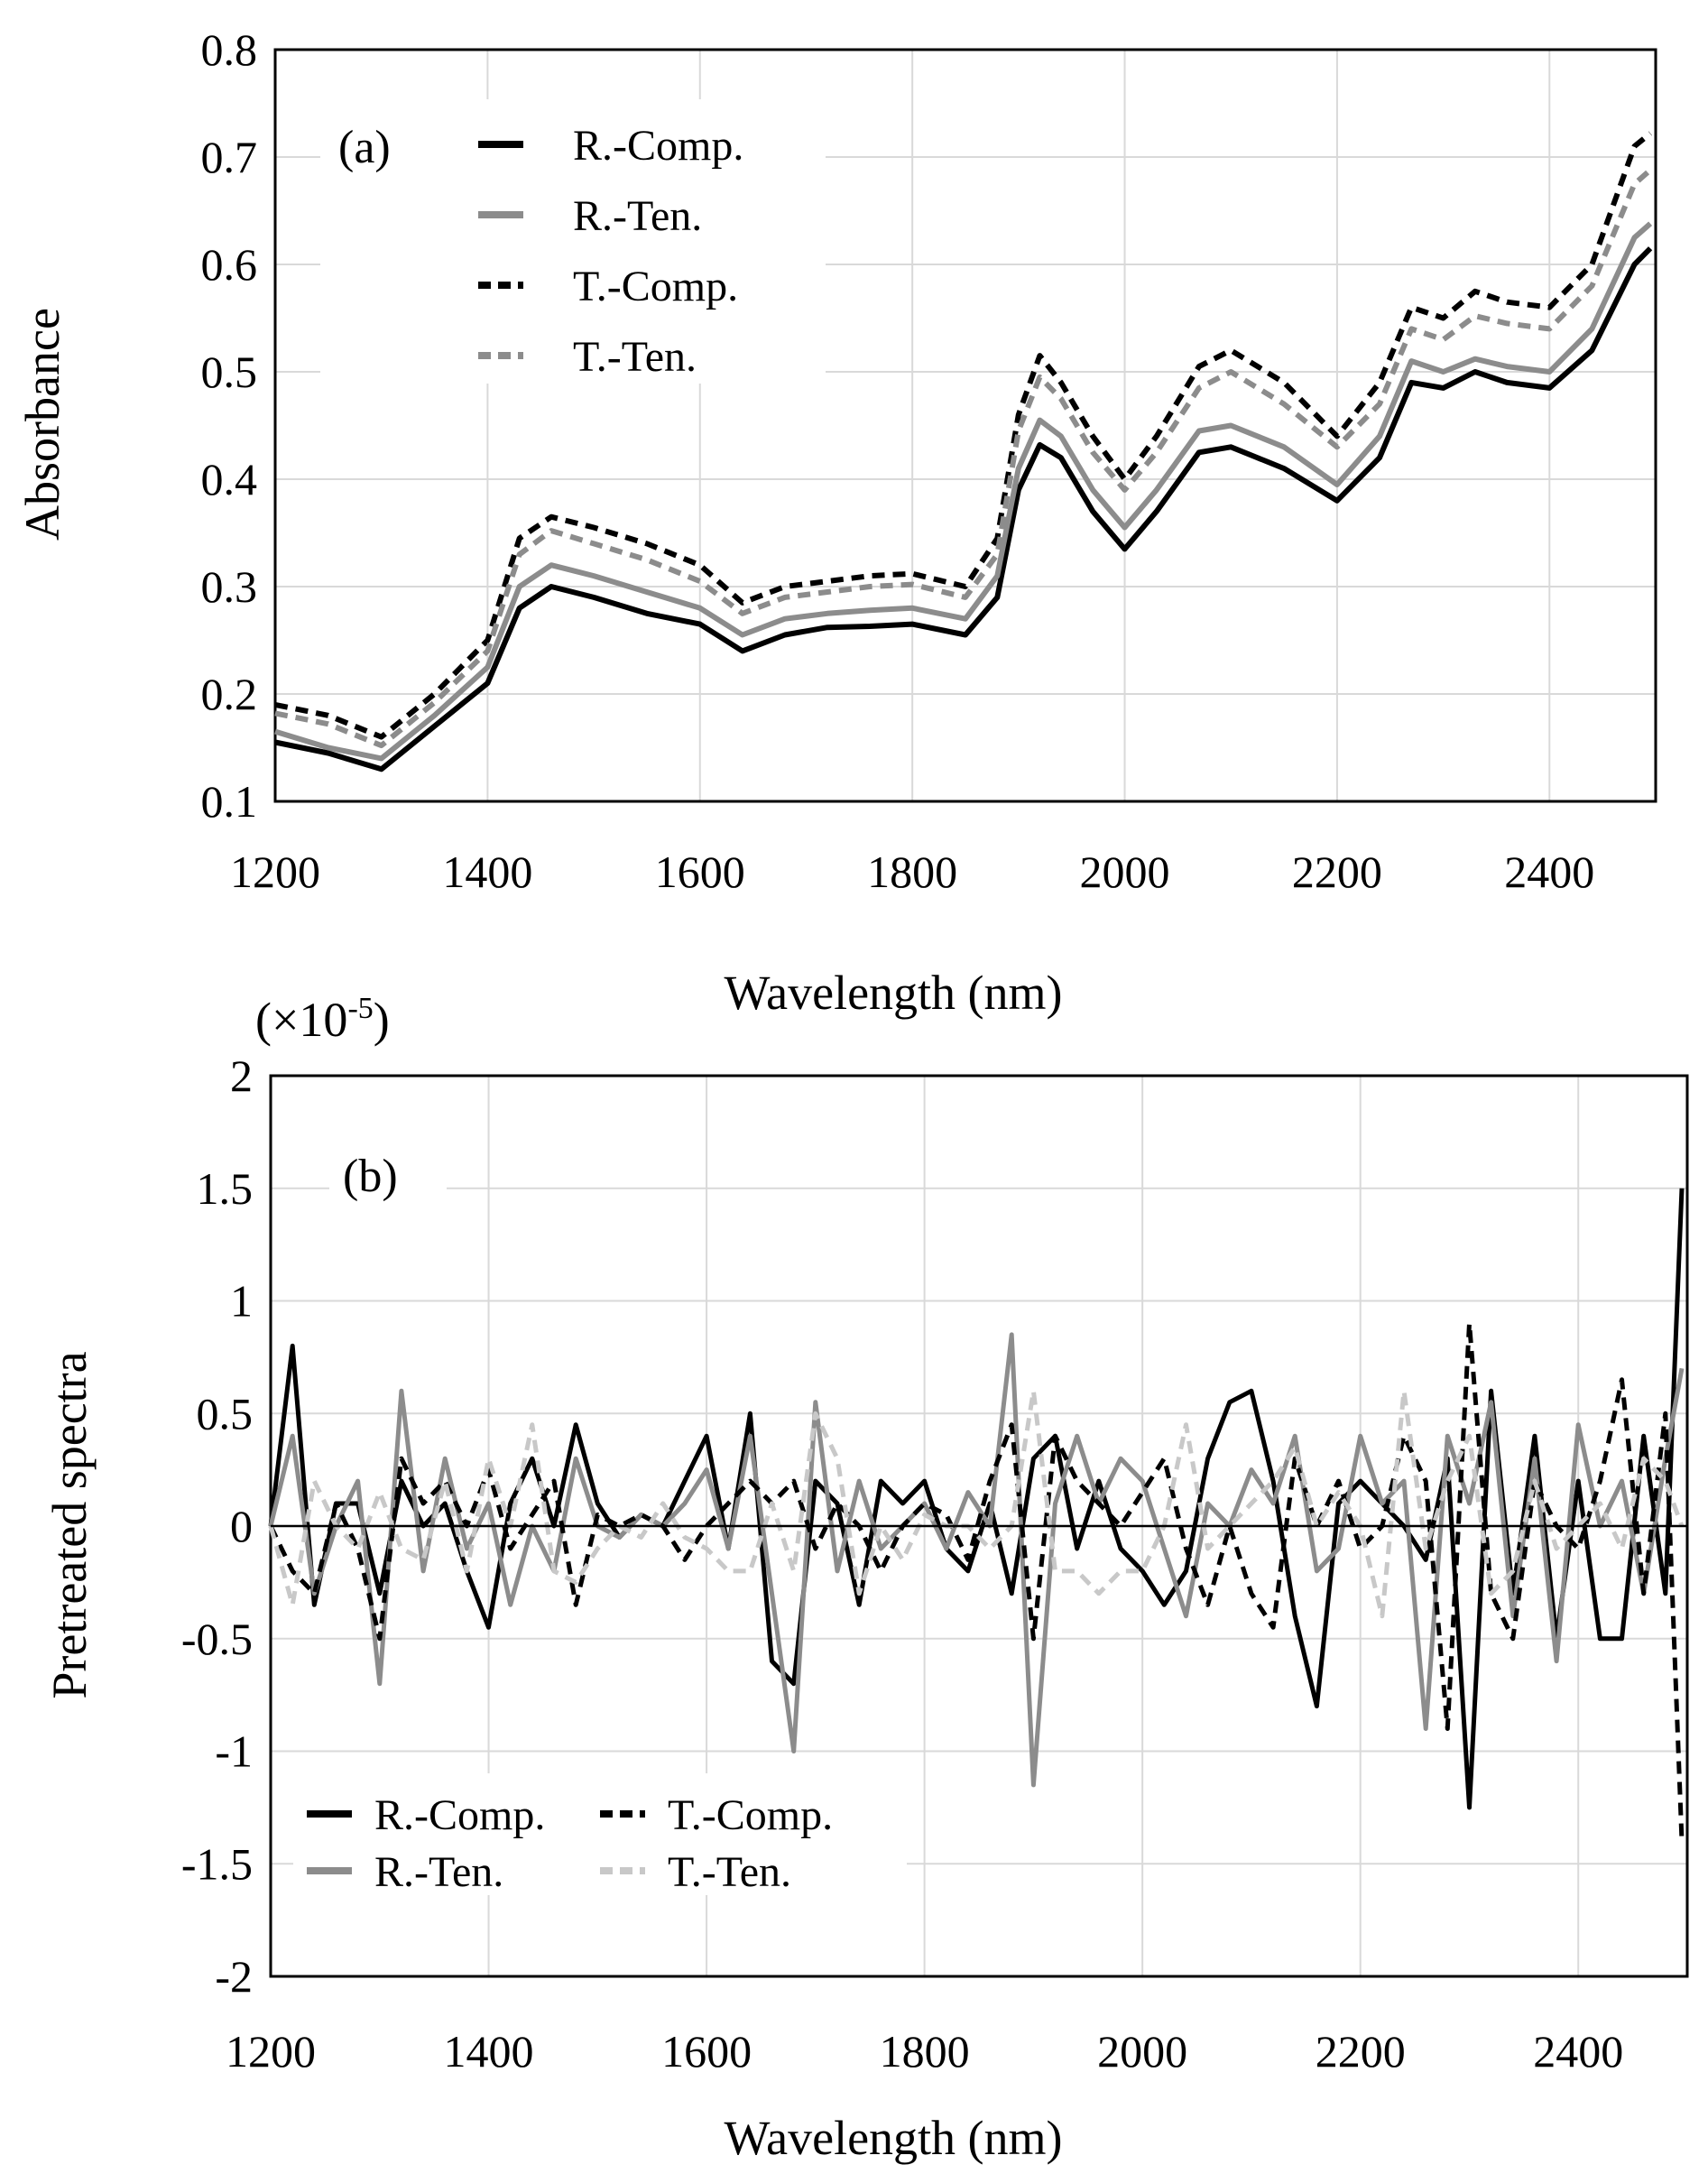 This screenshot has height=2174, width=1708. I want to click on panel-b-legend-box, so click(600, 1834).